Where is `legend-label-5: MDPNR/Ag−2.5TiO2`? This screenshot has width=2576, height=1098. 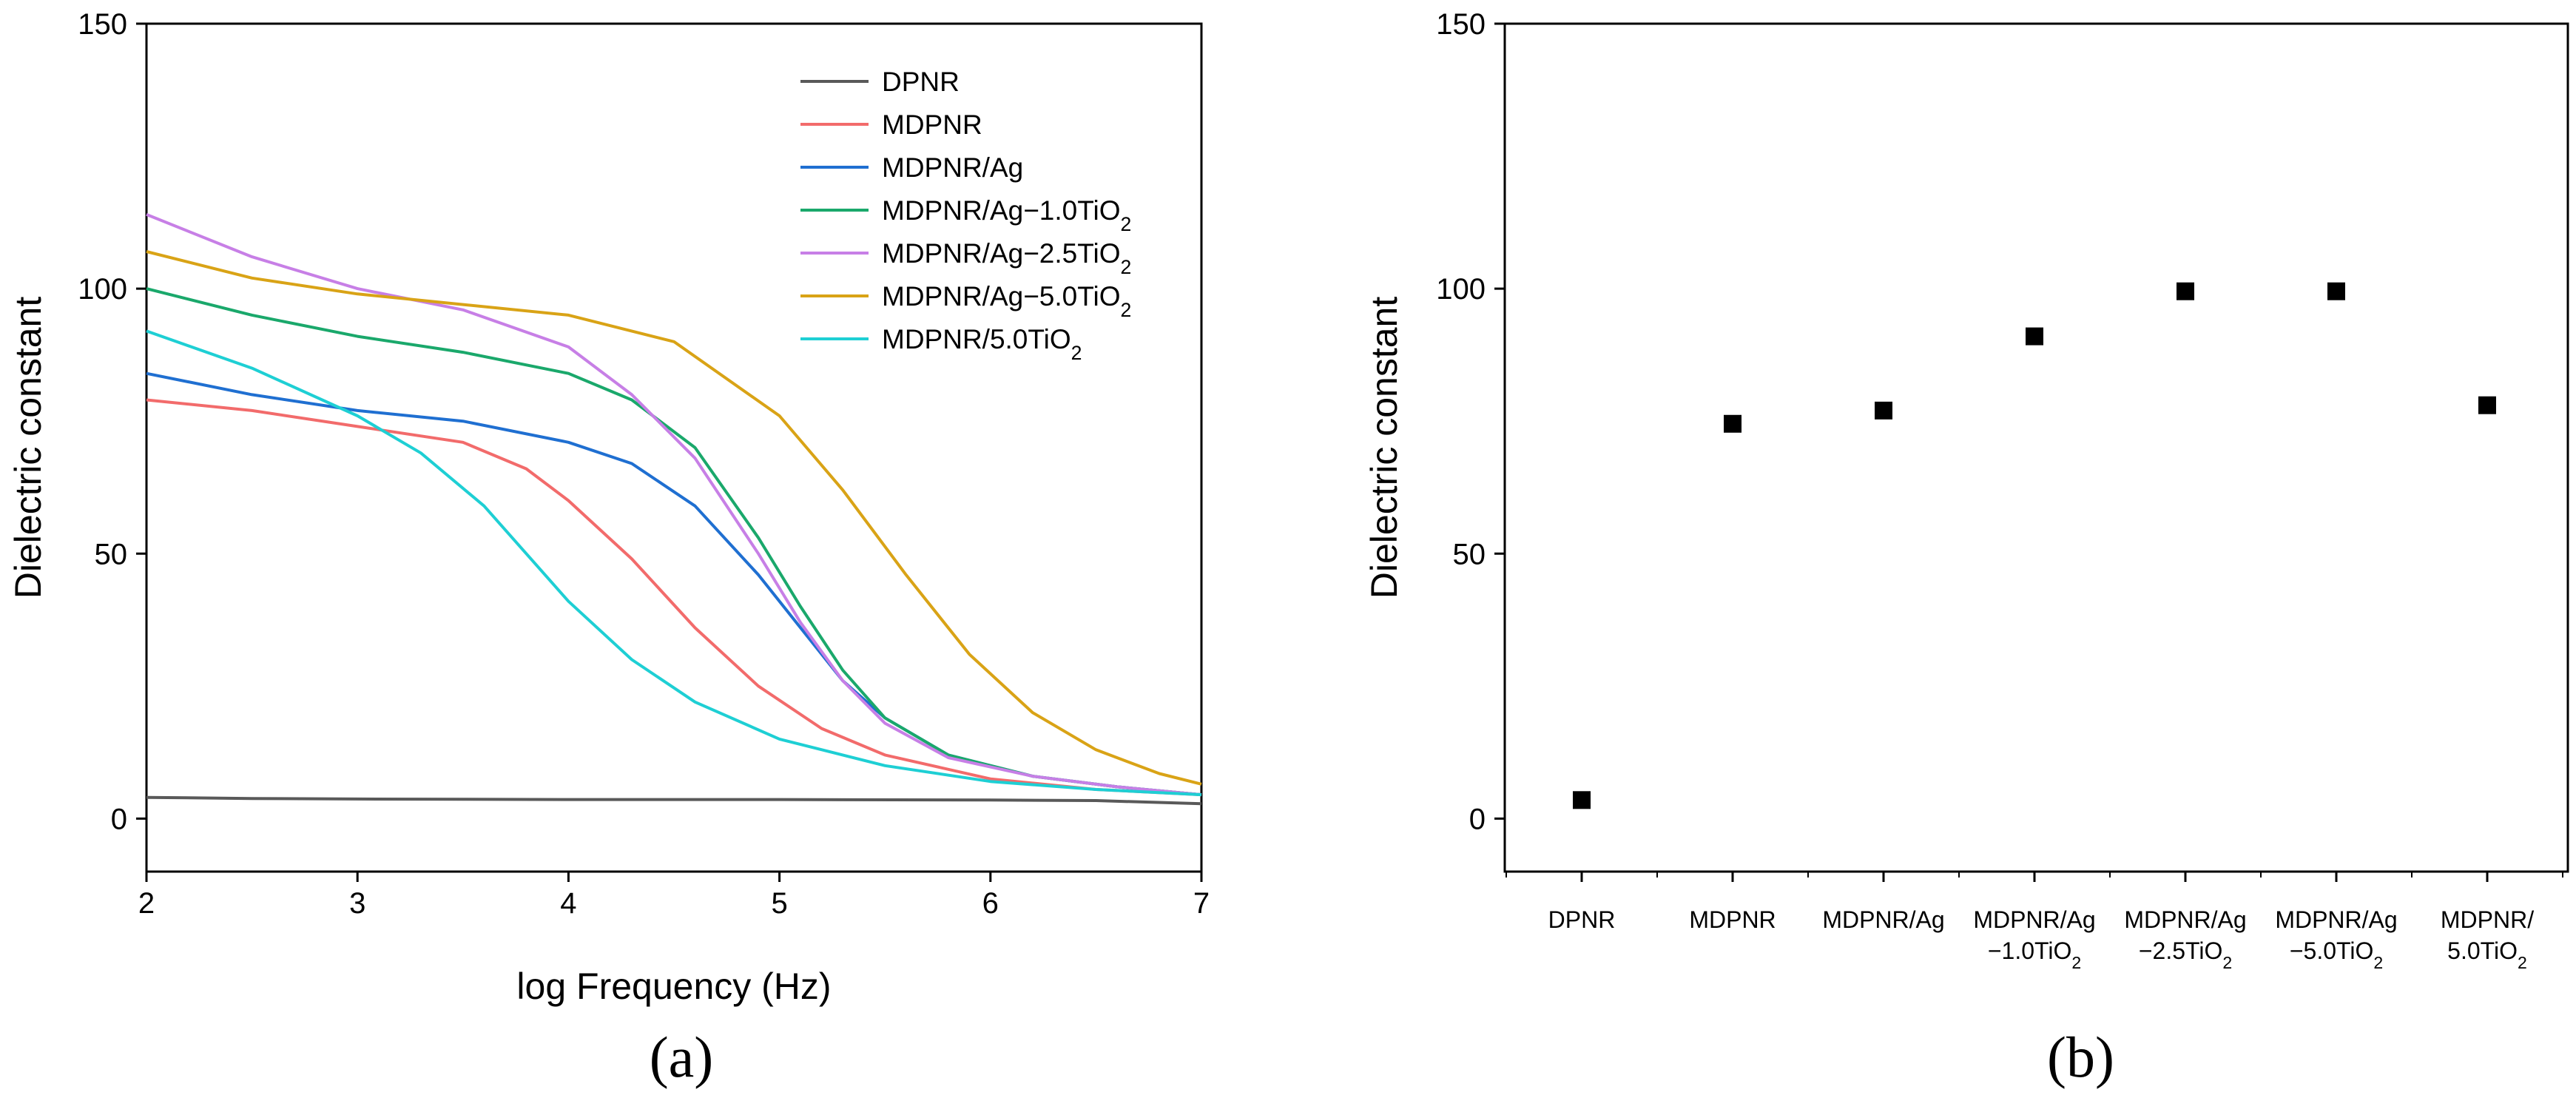
legend-label-5: MDPNR/Ag−2.5TiO2 is located at coordinates (1006, 258).